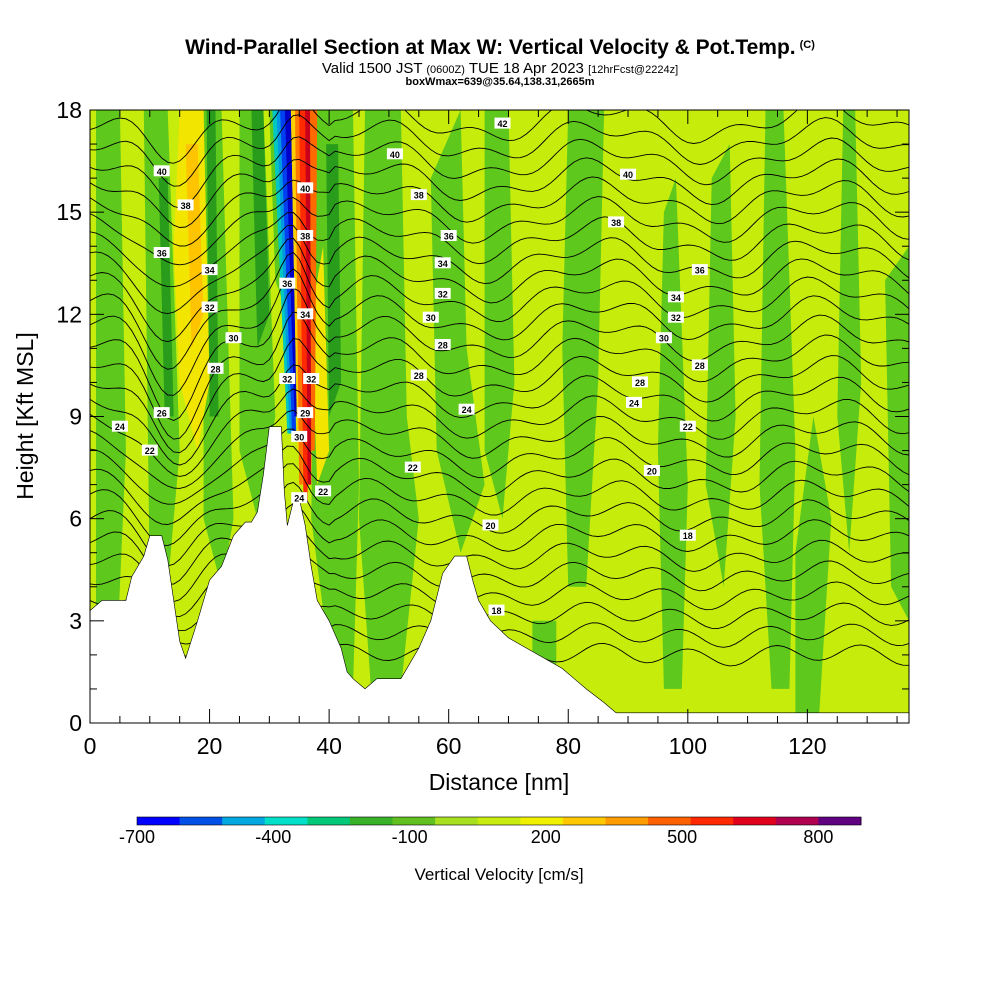  I want to click on y-tick-label: 3, so click(75, 621).